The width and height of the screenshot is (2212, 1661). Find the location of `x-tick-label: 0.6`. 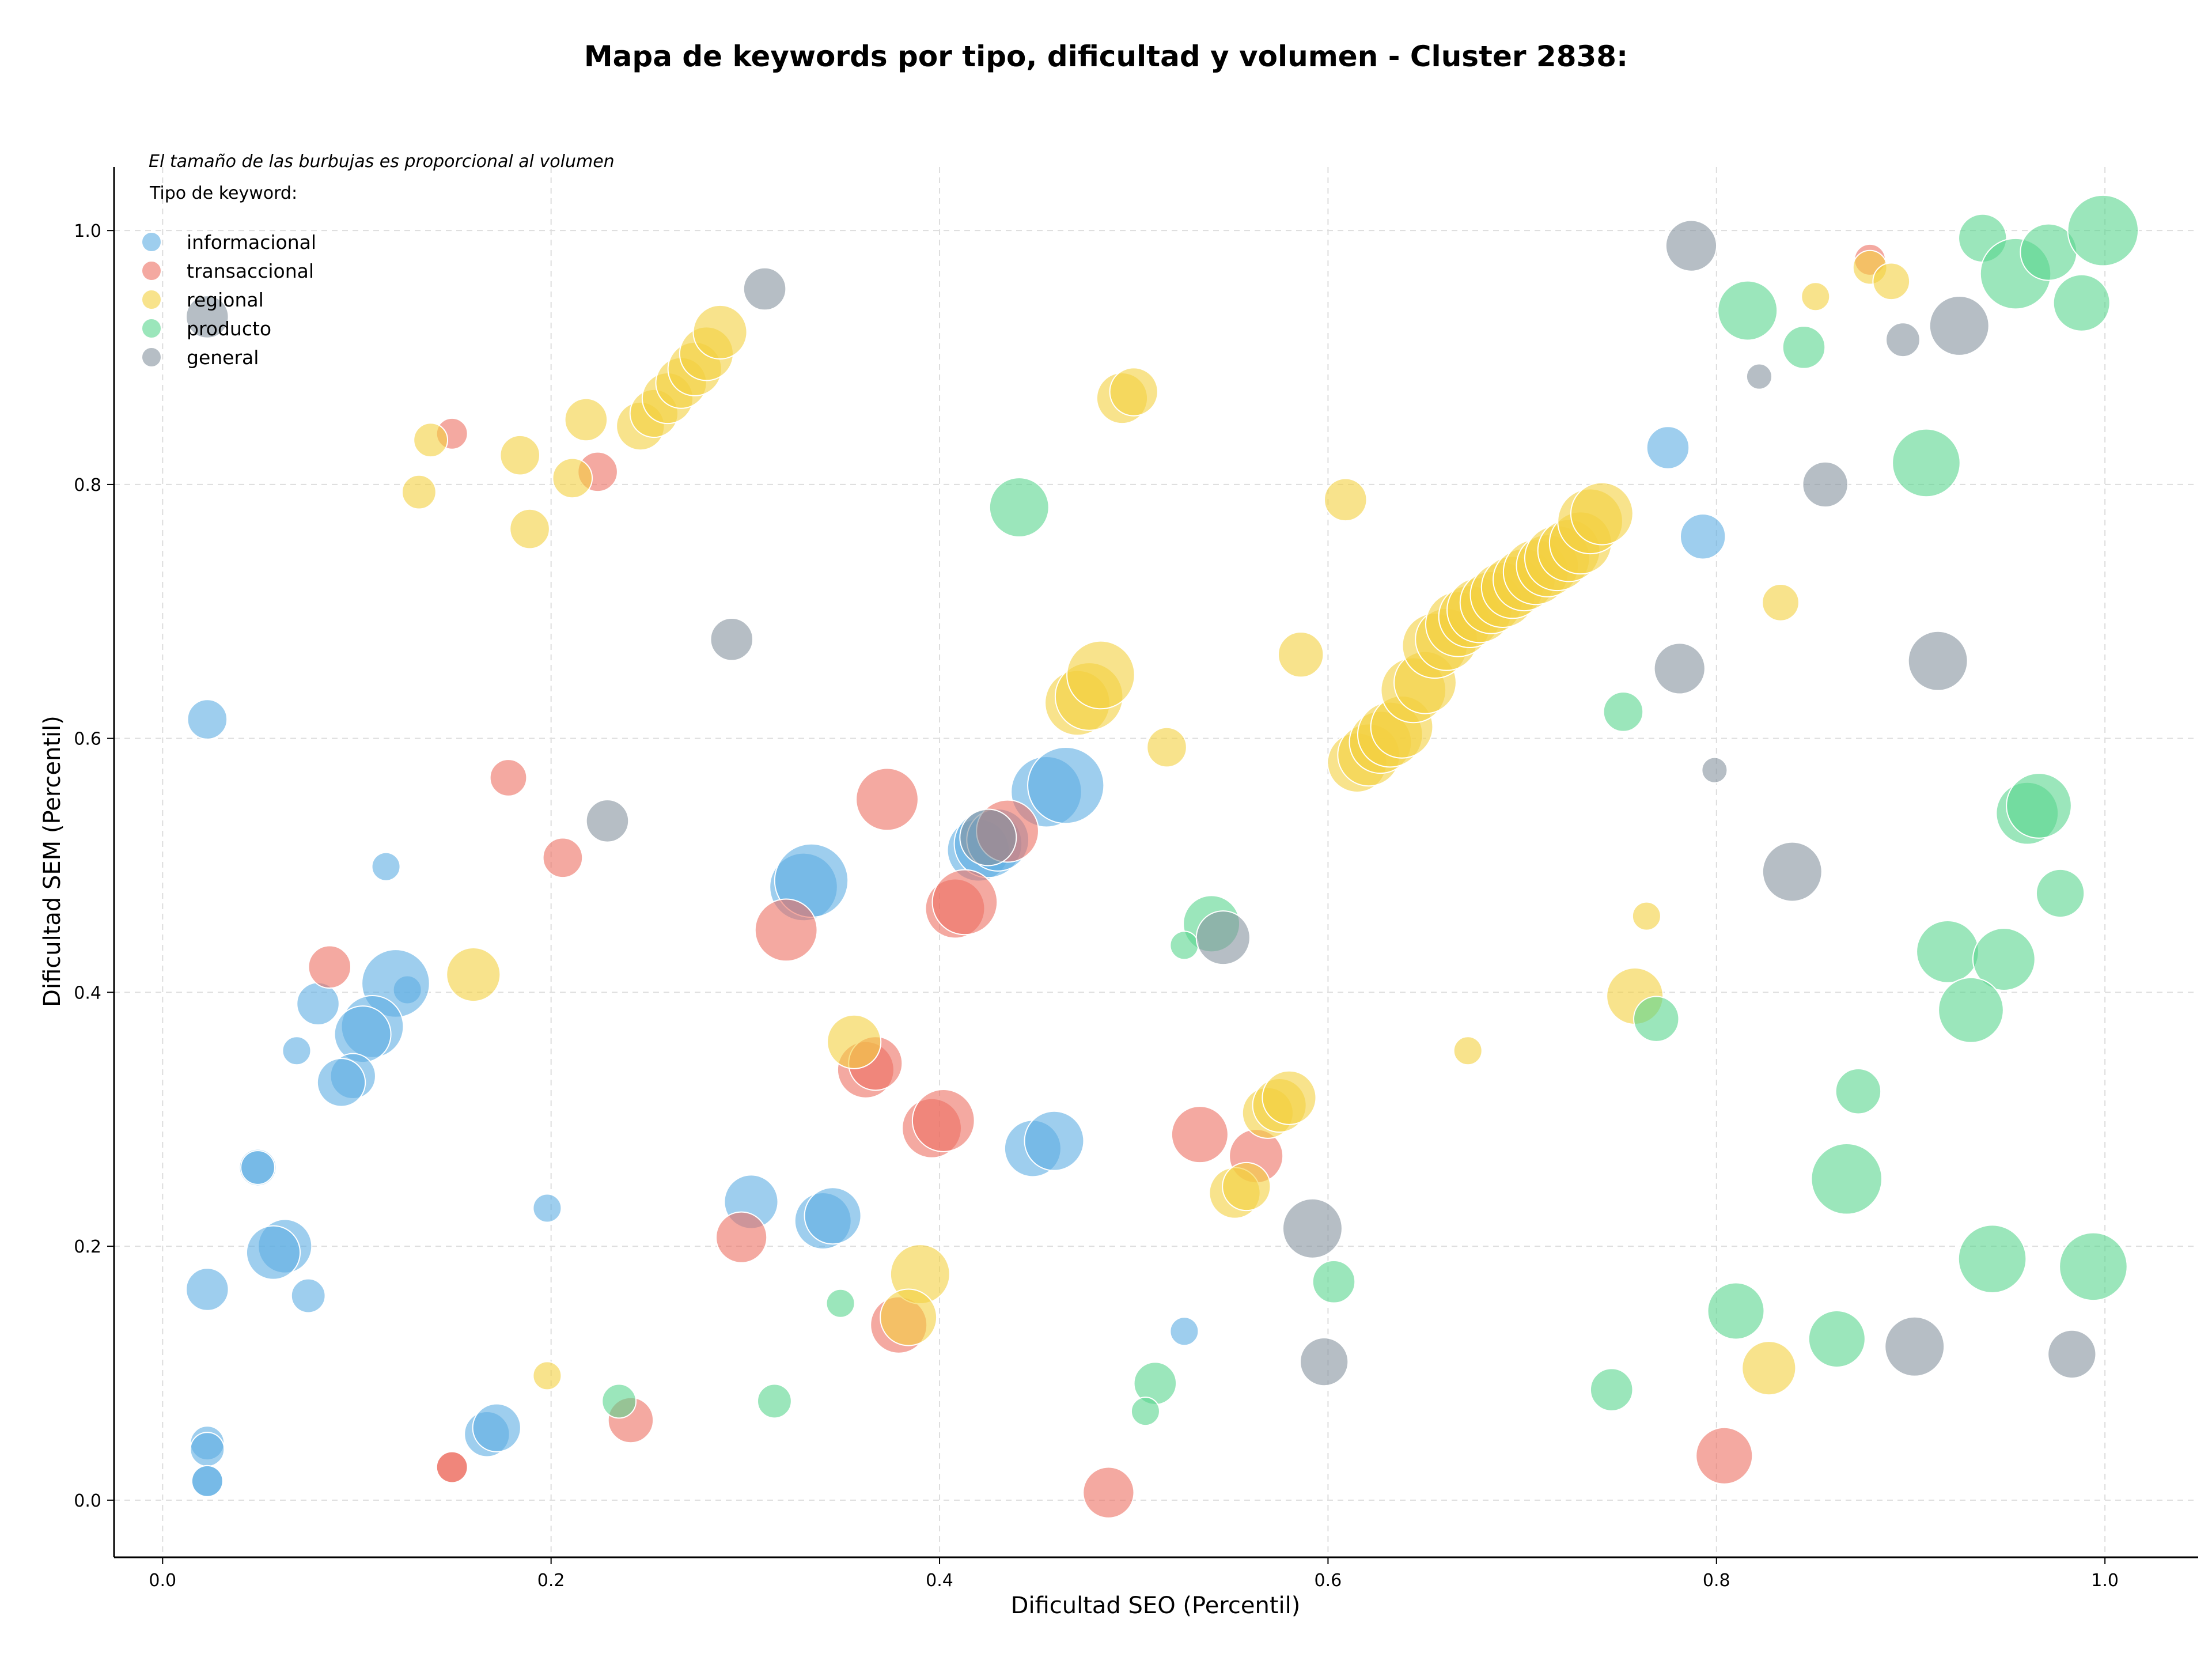

x-tick-label: 0.6 is located at coordinates (1328, 1581).